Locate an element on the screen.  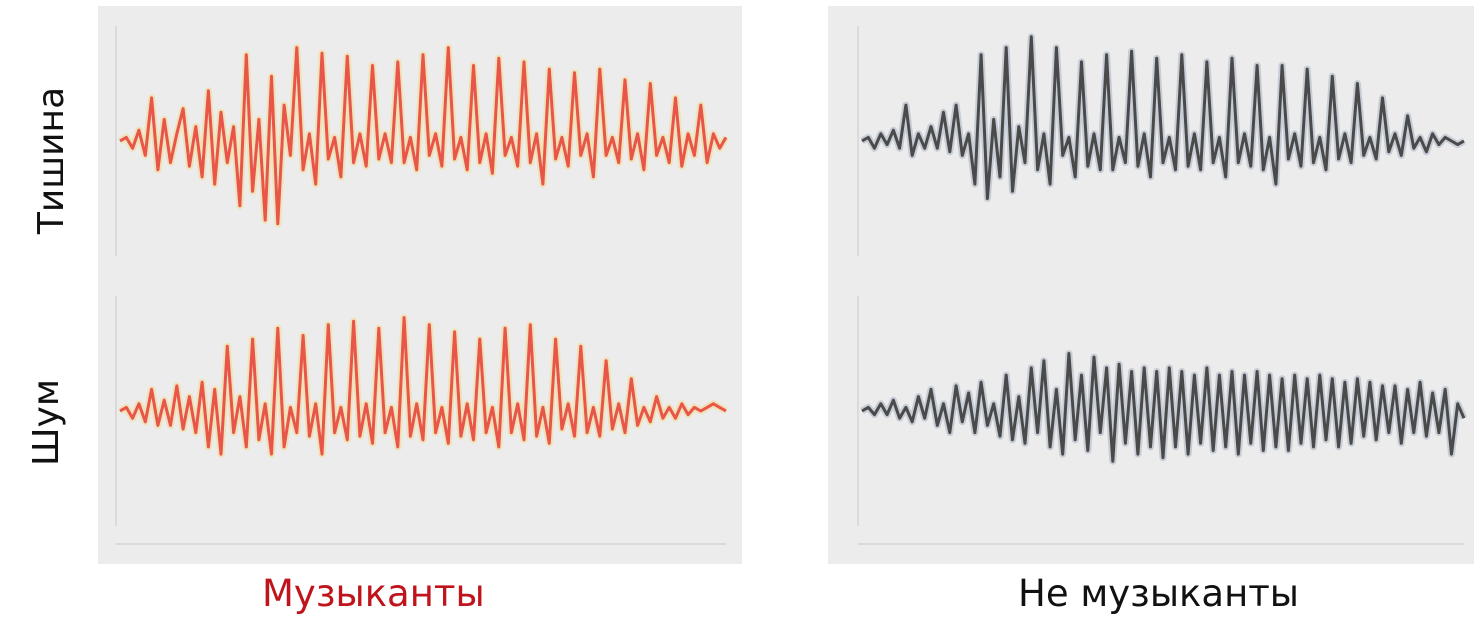
non-musicians-silence-series-line is located at coordinates (1163, 117).